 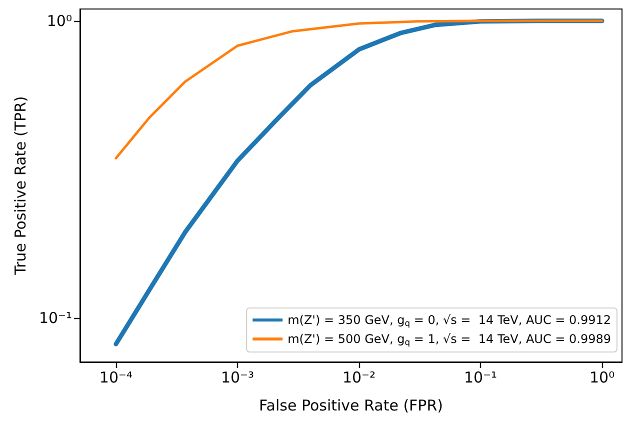 What do you see at coordinates (21, 186) in the screenshot?
I see `y-axis-title: True Positive Rate (TPR)` at bounding box center [21, 186].